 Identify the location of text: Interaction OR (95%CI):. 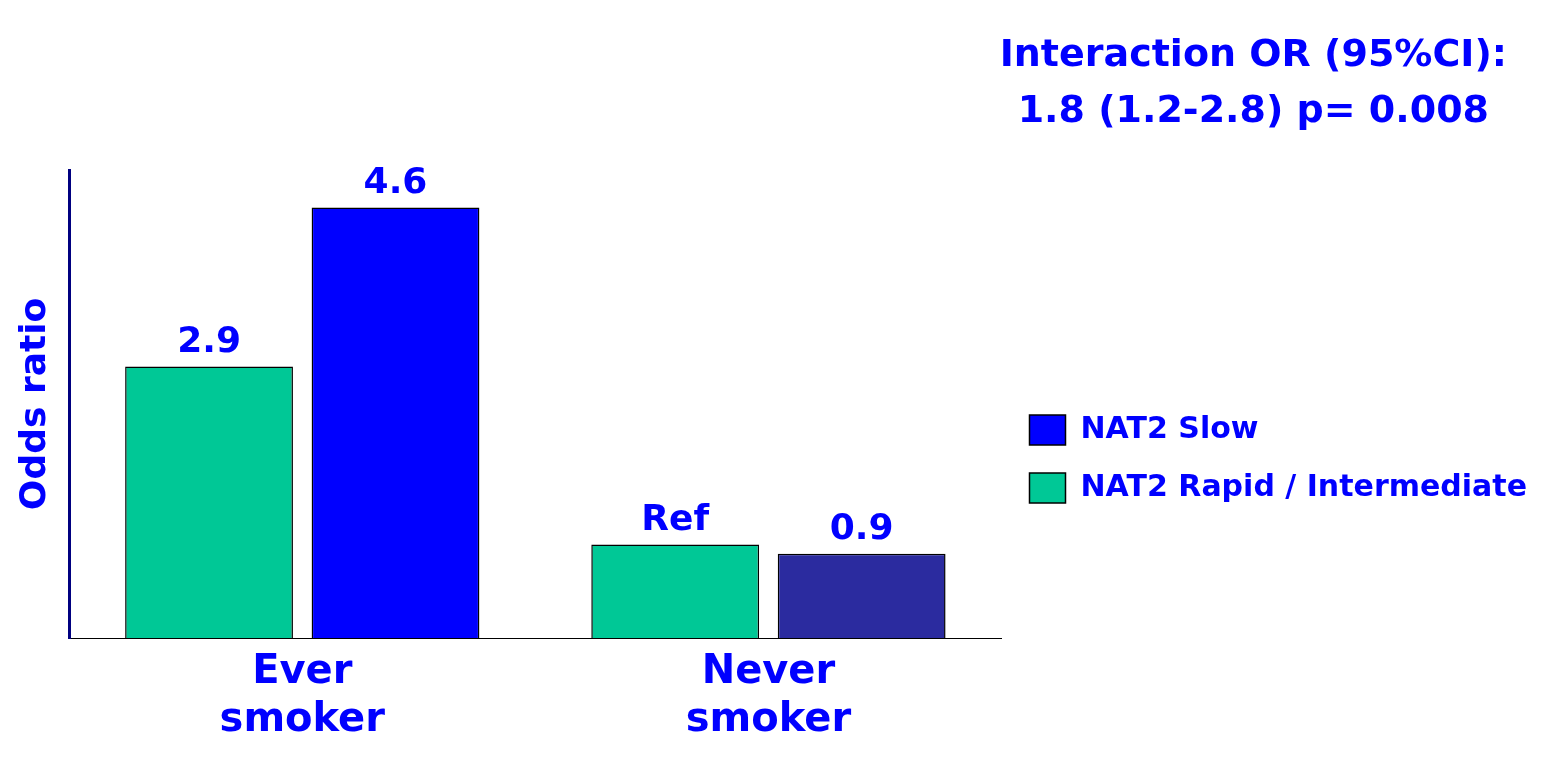
(1253, 53).